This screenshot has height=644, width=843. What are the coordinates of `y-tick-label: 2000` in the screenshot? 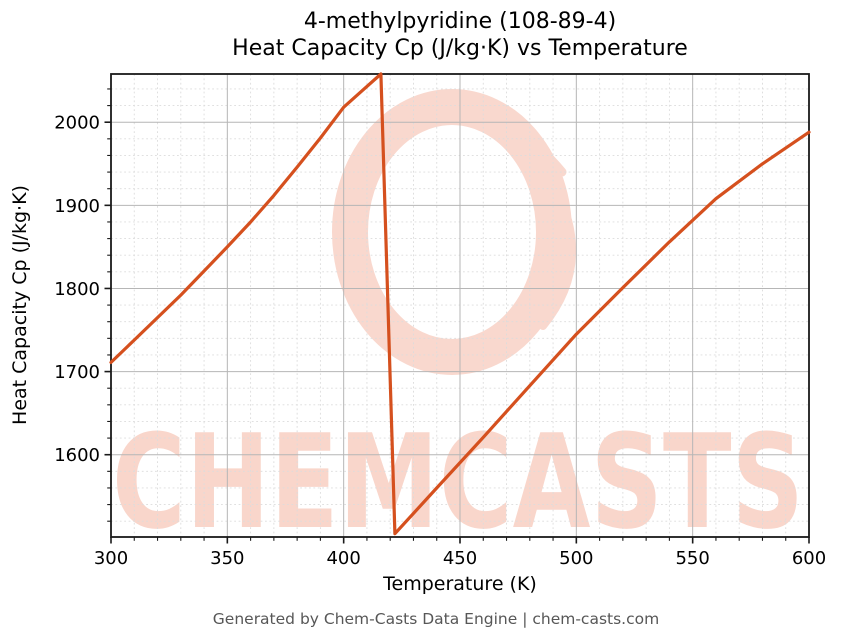 It's located at (77, 123).